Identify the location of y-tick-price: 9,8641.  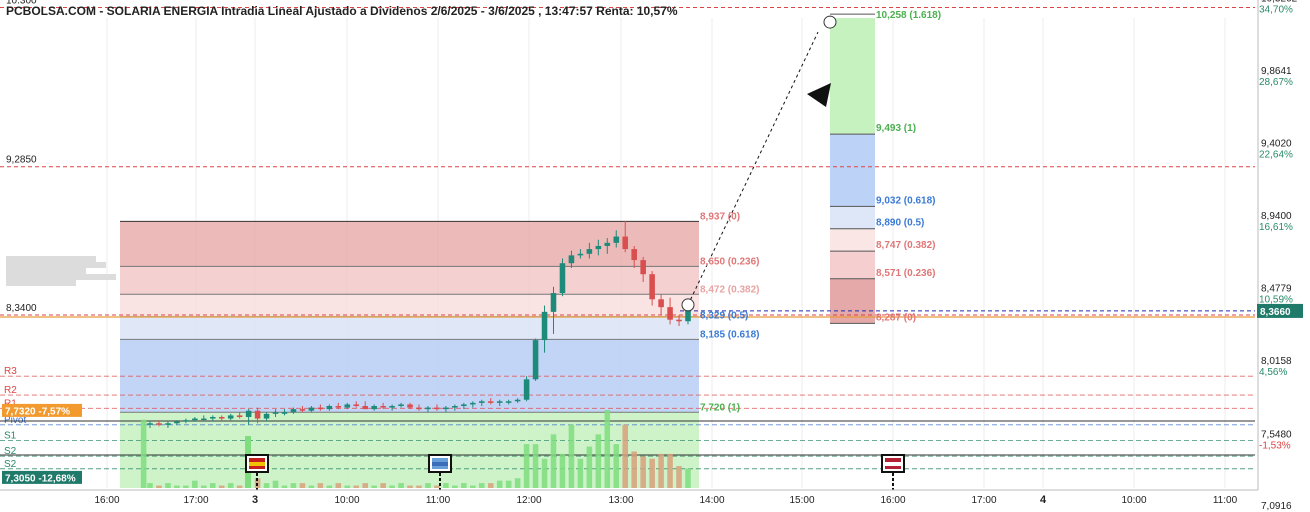
(1276, 71).